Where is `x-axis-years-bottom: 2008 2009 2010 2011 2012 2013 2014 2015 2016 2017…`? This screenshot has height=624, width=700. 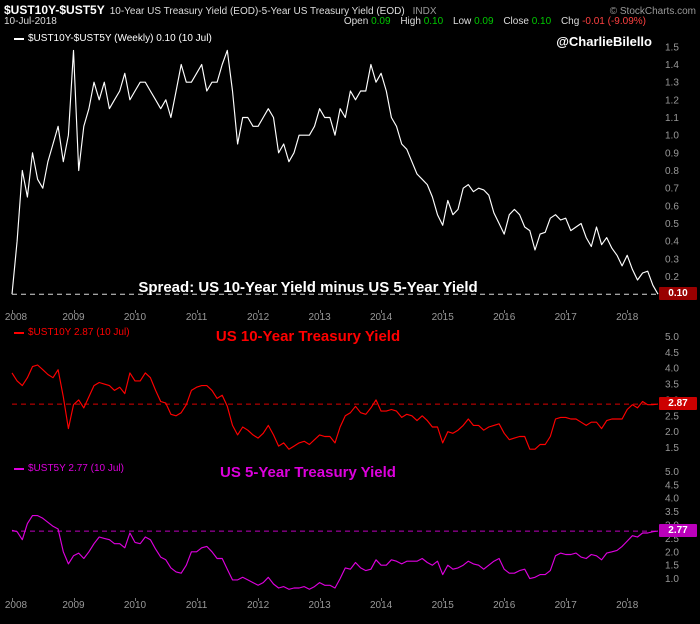 x-axis-years-bottom: 2008 2009 2010 2011 2012 2013 2014 2015 2016 2017… is located at coordinates (350, 605).